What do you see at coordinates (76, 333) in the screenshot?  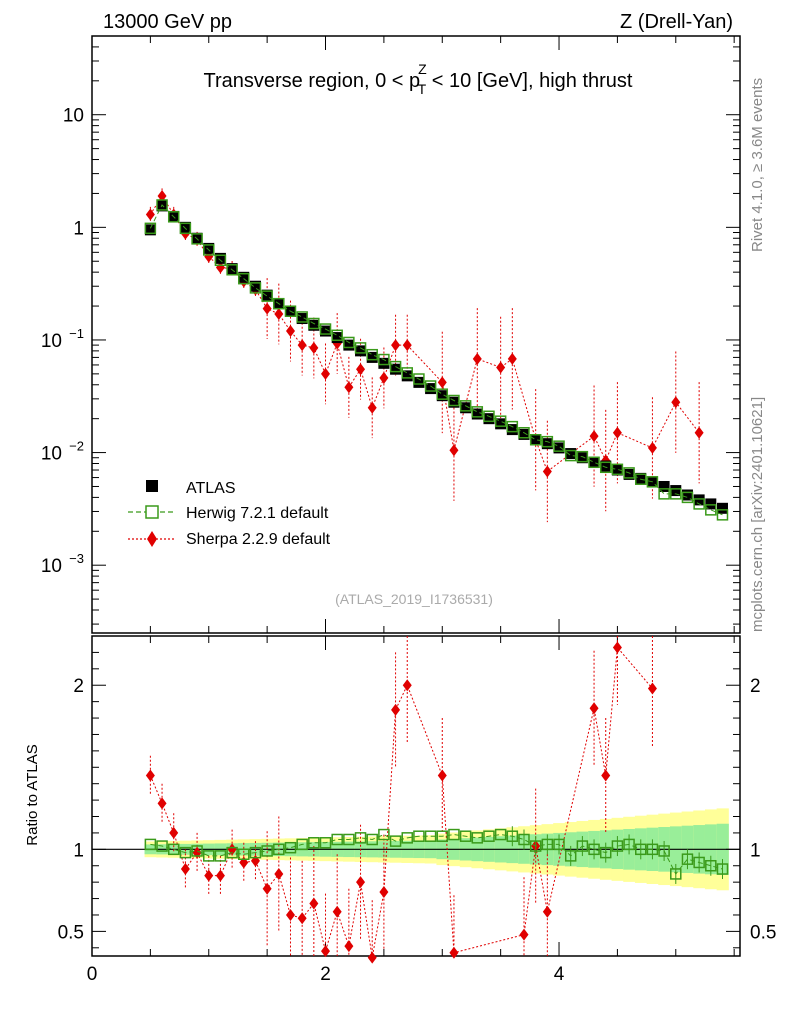 I see `y-tick-exponent: −1` at bounding box center [76, 333].